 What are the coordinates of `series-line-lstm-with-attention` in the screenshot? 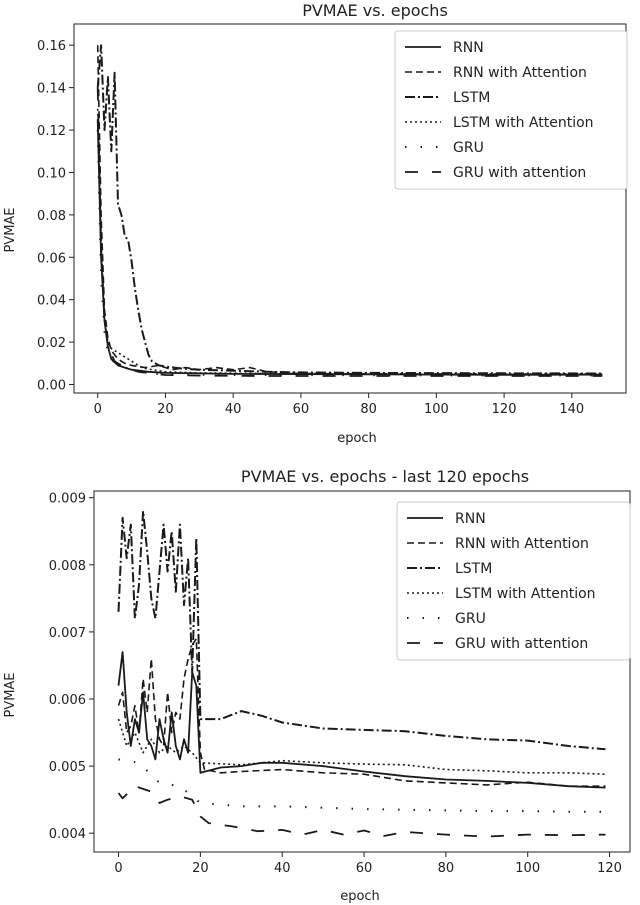 It's located at (361, 746).